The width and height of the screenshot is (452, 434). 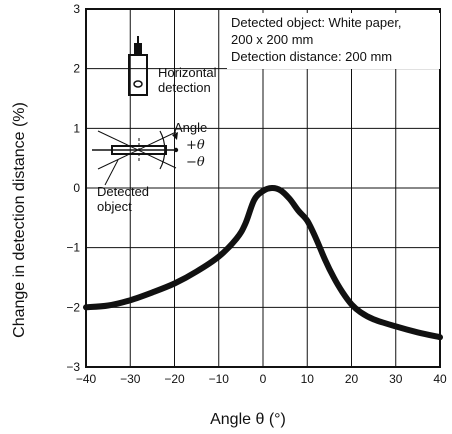 I want to click on object-label-2: object, so click(x=114, y=206).